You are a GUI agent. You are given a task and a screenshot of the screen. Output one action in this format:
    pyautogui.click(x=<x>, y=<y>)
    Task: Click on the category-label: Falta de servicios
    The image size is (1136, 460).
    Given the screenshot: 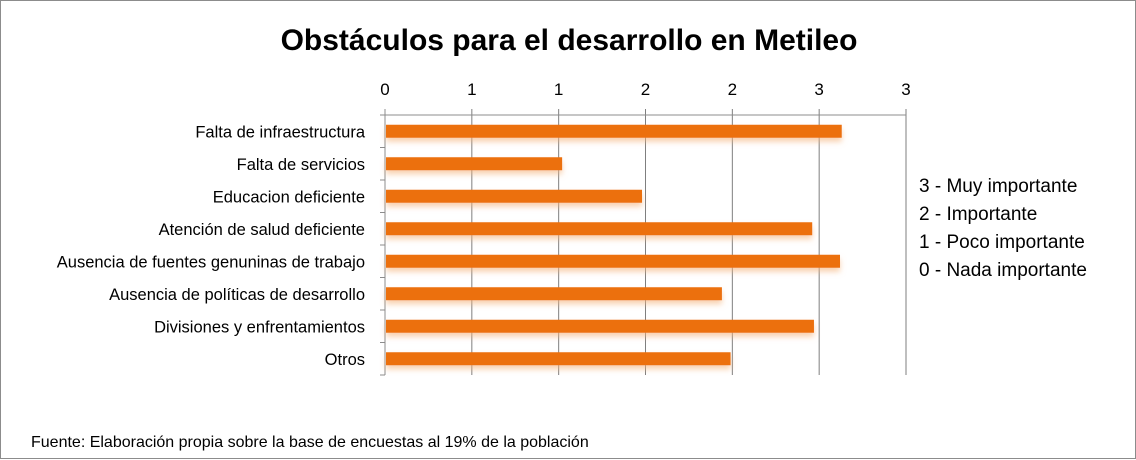 What is the action you would take?
    pyautogui.click(x=301, y=165)
    